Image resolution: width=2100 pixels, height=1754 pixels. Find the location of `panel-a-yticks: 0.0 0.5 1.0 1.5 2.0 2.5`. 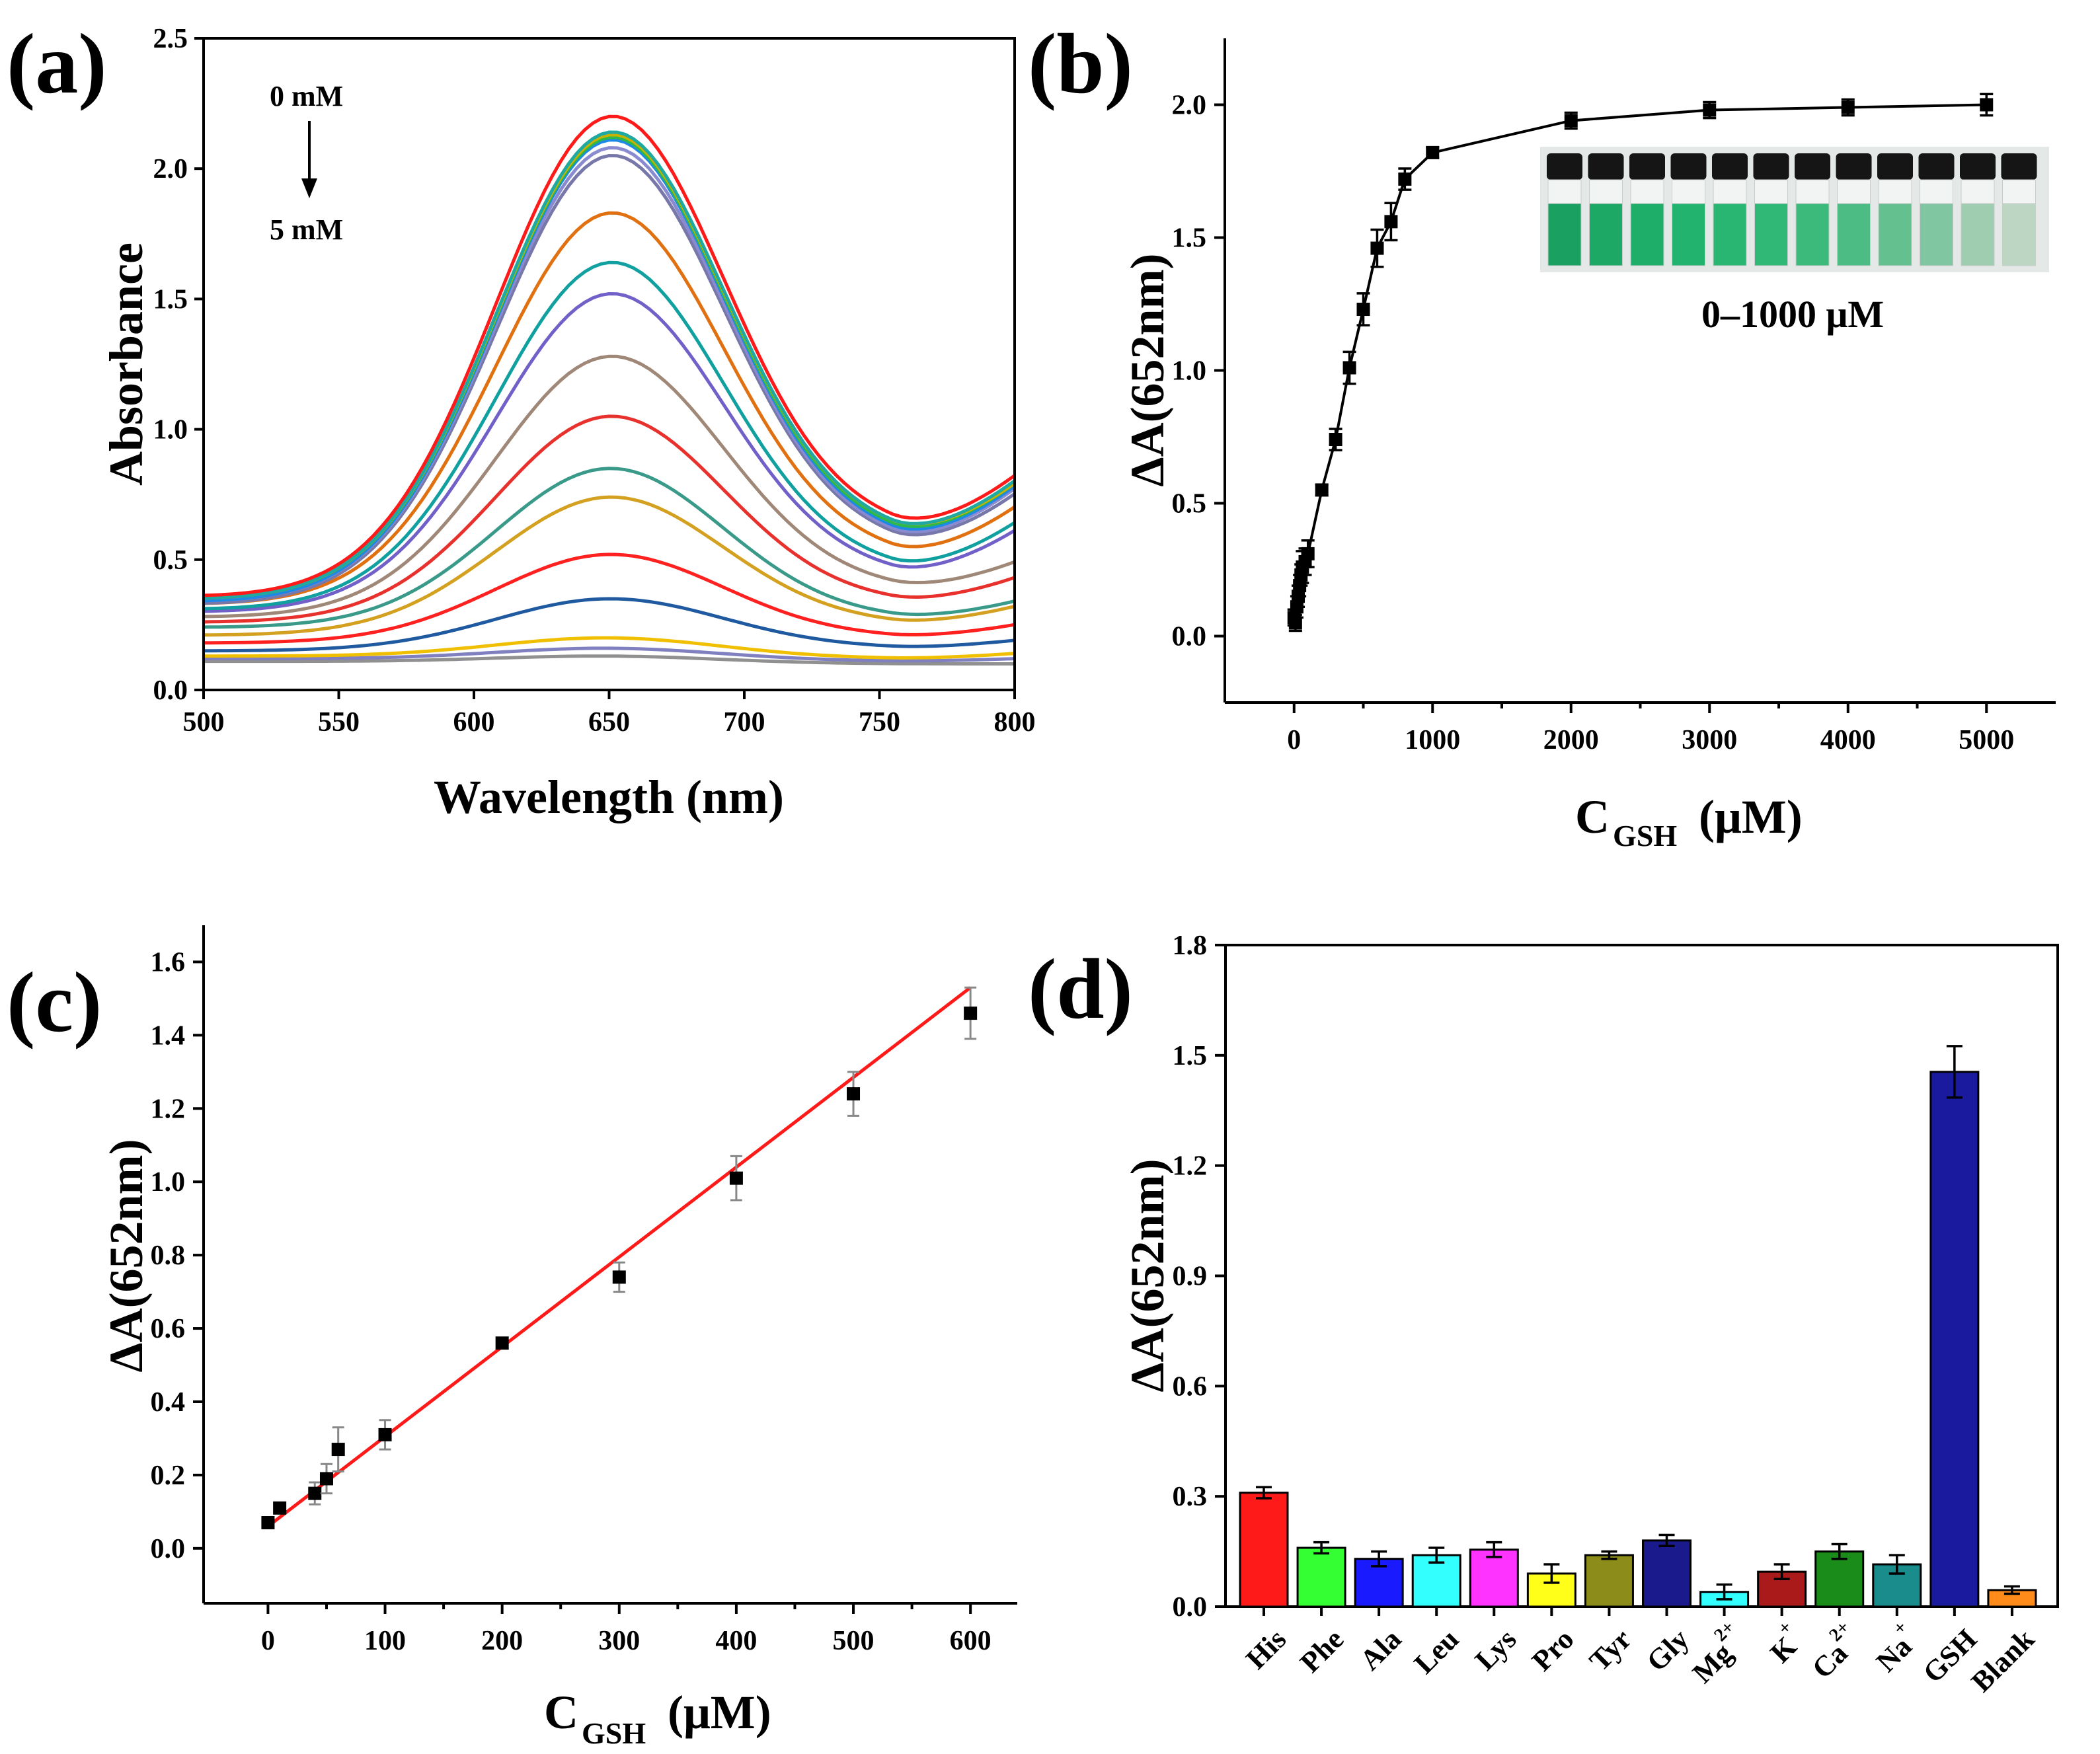

panel-a-yticks: 0.0 0.5 1.0 1.5 2.0 2.5 is located at coordinates (178, 365).